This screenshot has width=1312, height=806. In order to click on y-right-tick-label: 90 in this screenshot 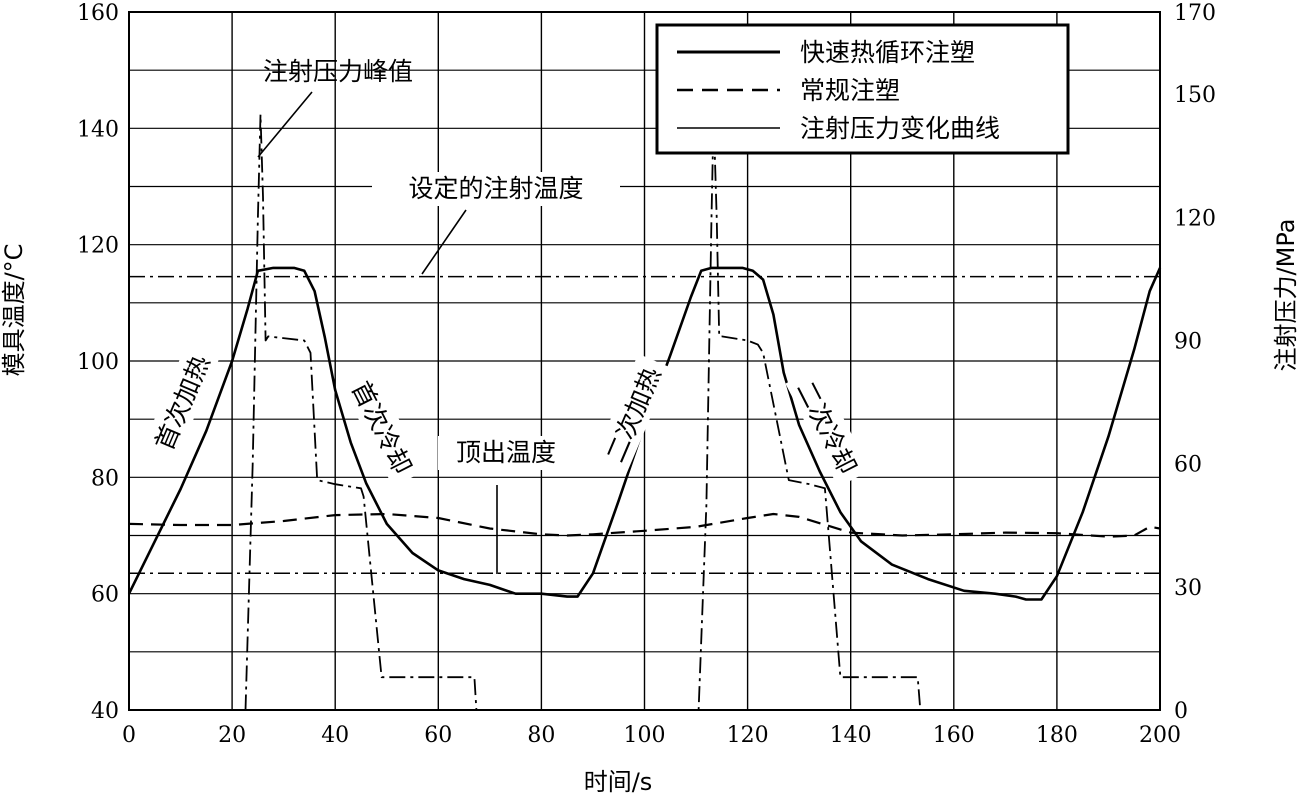, I will do `click(1188, 341)`.